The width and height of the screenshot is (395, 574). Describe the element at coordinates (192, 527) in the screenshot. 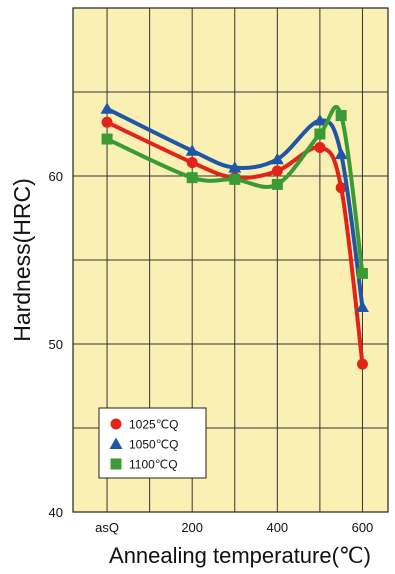

I see `x-tick-label: 200` at that location.